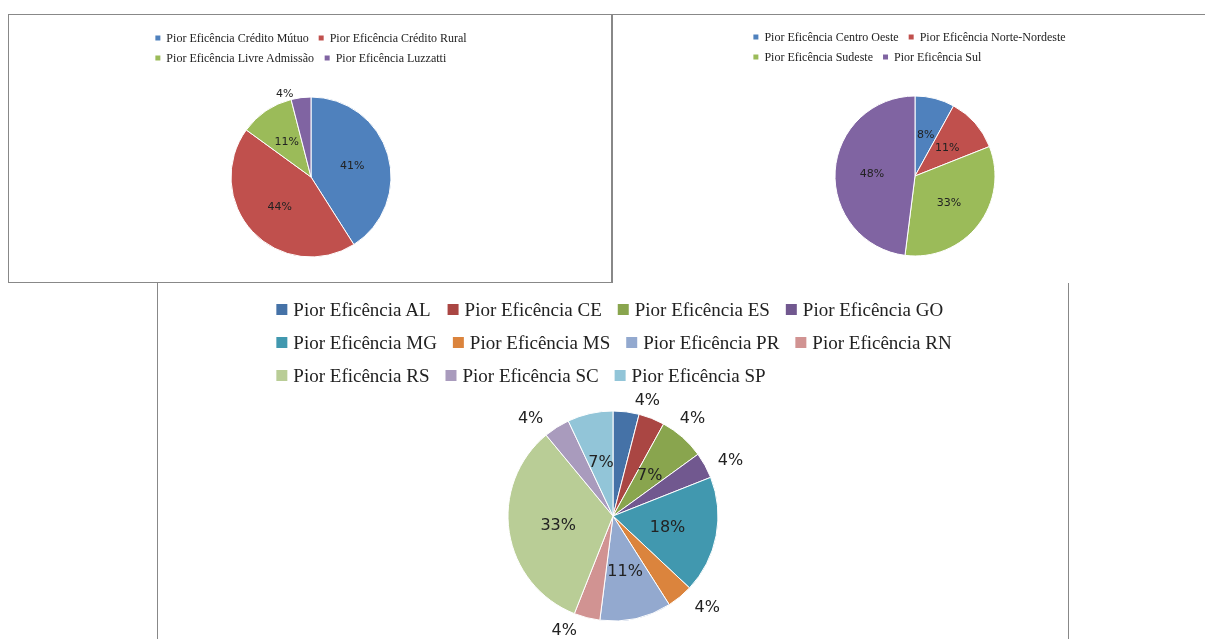 Image resolution: width=1205 pixels, height=639 pixels. What do you see at coordinates (398, 38) in the screenshot?
I see `legend-label: Pior Eficência Crédito Rural` at bounding box center [398, 38].